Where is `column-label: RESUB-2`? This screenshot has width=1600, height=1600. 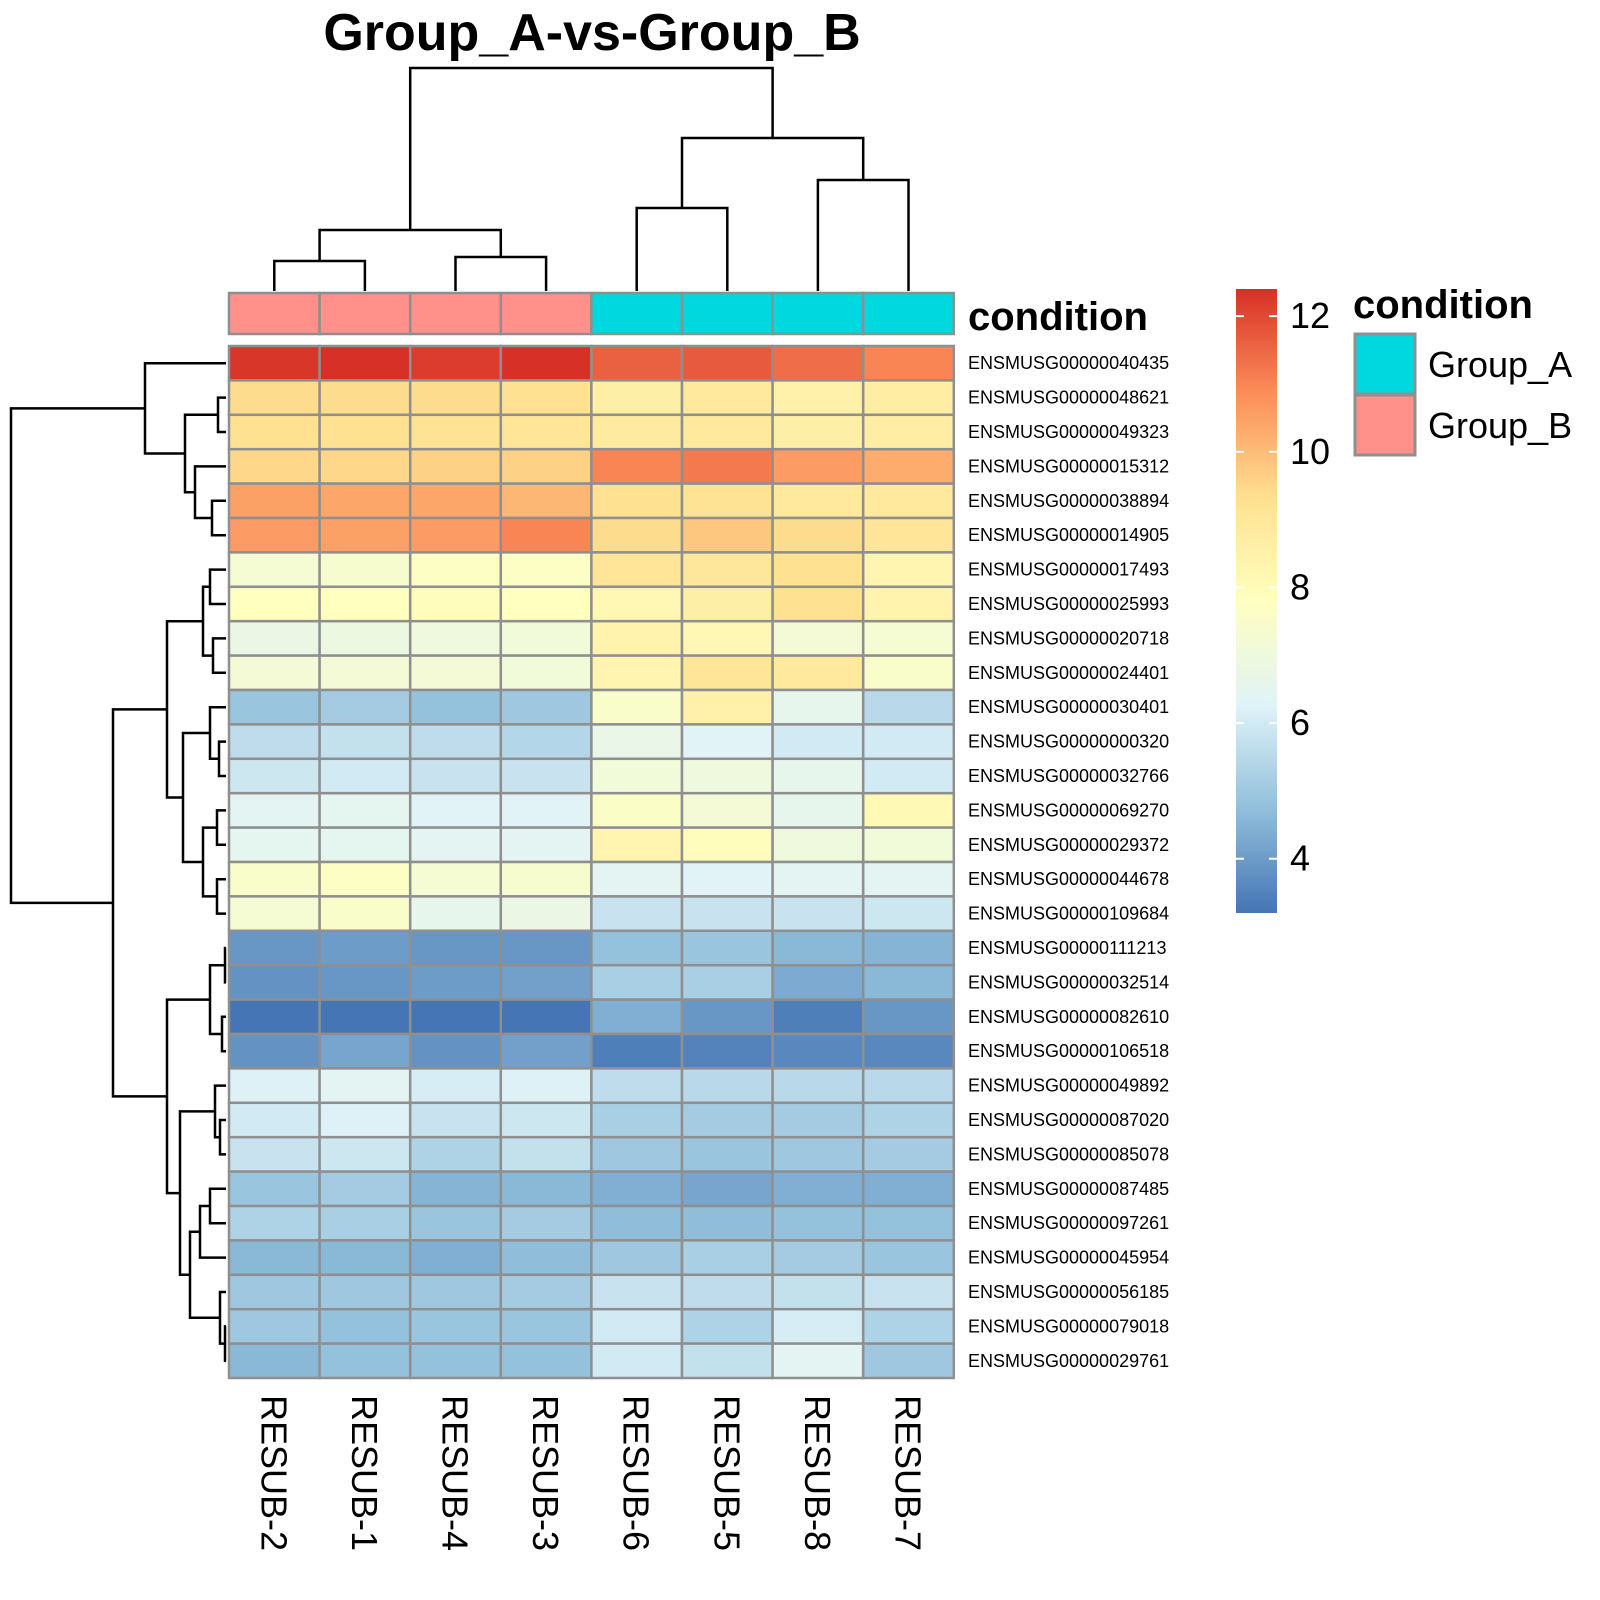 column-label: RESUB-2 is located at coordinates (273, 1473).